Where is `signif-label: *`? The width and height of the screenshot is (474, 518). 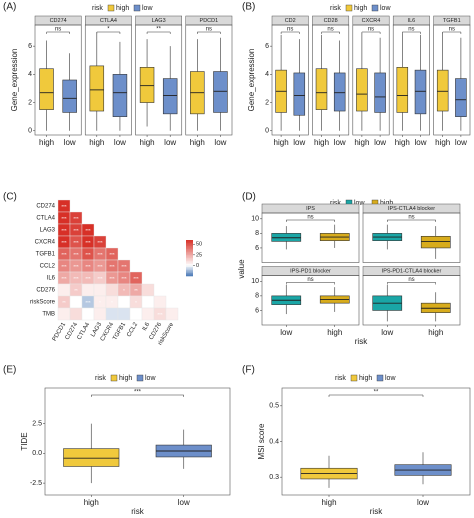 signif-label: * is located at coordinates (108, 30).